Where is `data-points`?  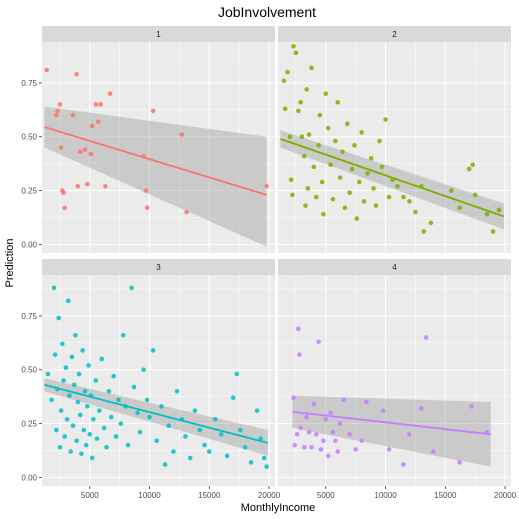 data-points is located at coordinates (156, 141).